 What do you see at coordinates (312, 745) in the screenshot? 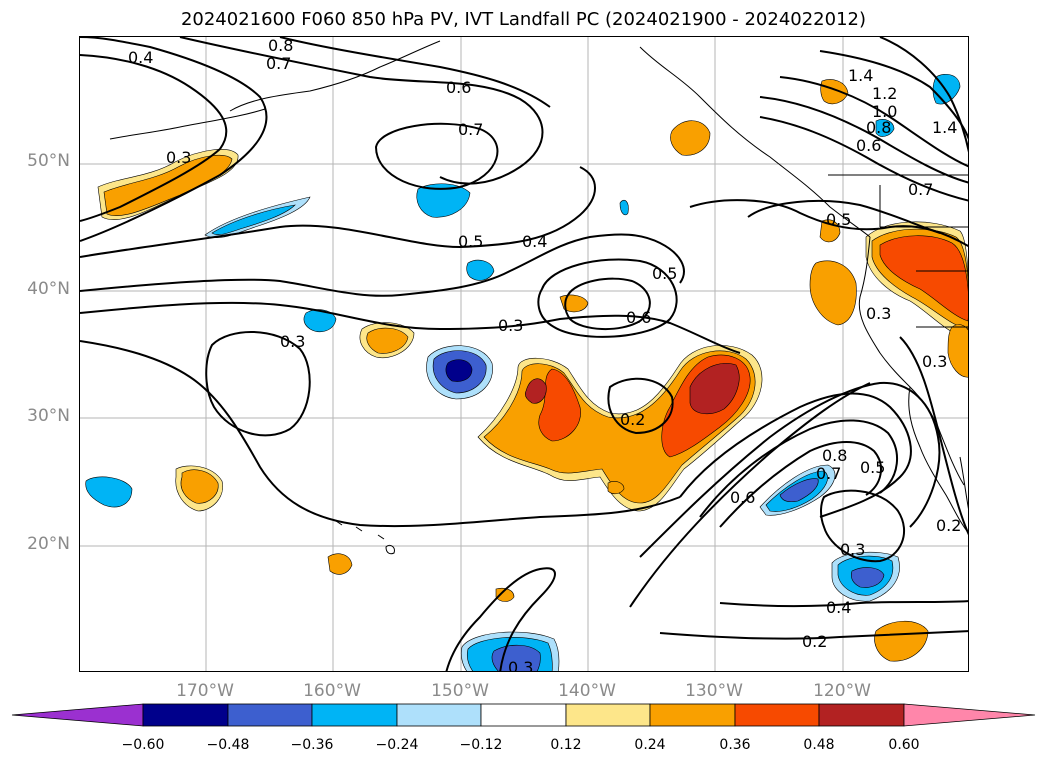
I see `colorbar-tick-2: −0.36` at bounding box center [312, 745].